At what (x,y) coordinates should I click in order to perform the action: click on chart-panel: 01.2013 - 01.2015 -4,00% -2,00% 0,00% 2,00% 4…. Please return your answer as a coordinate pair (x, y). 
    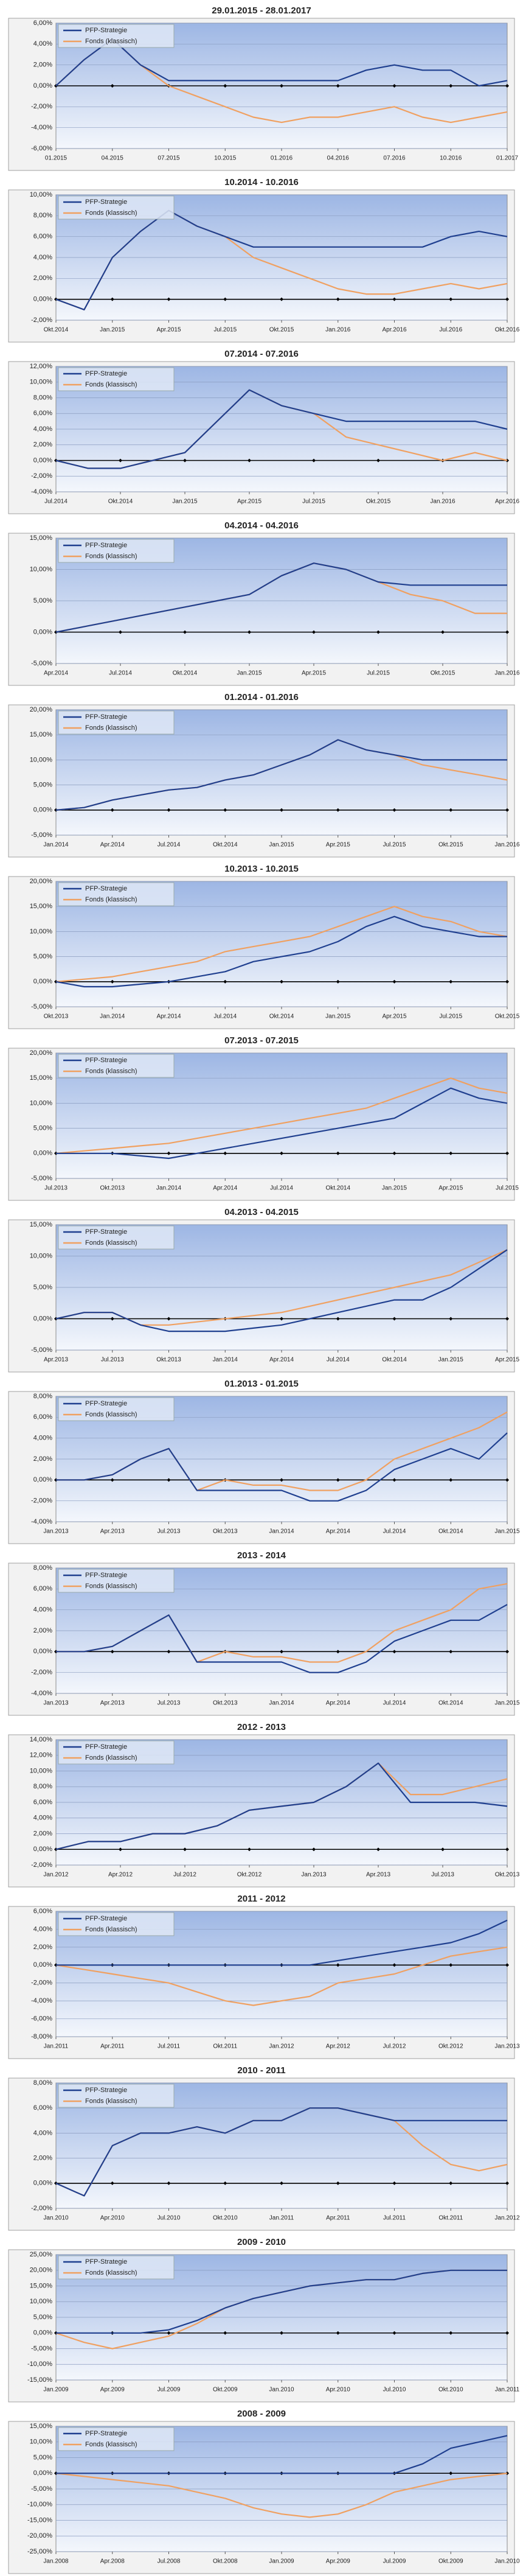
    Looking at the image, I should click on (264, 1461).